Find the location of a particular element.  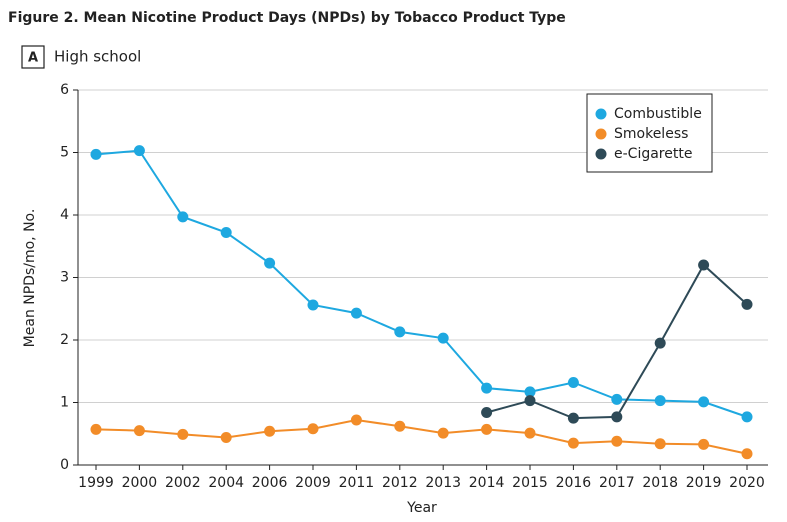

panel-box is located at coordinates (33, 57).